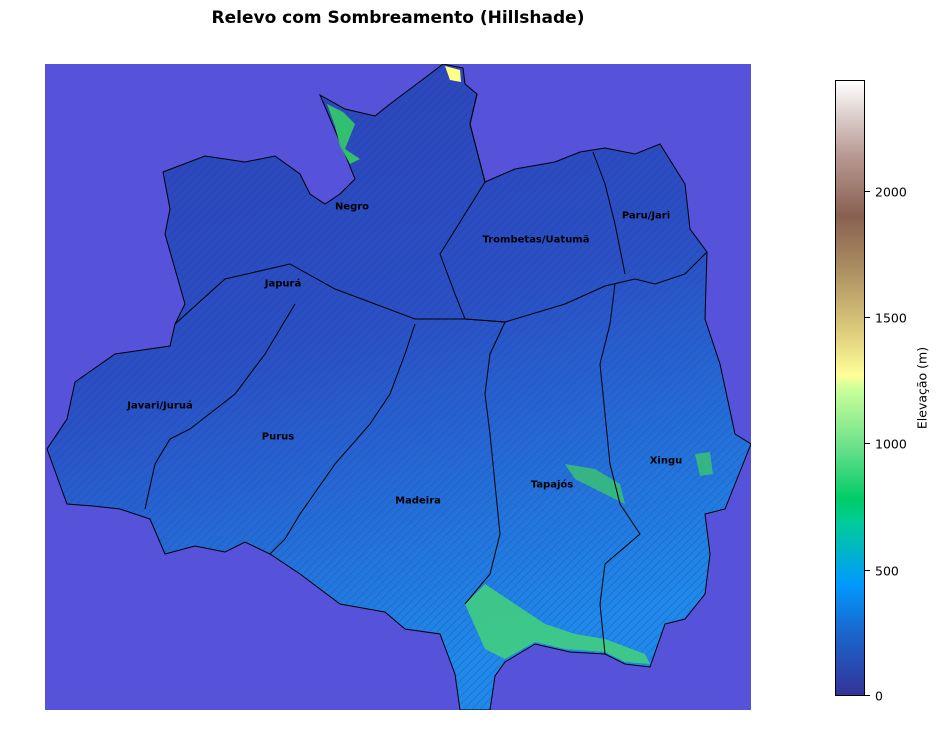 This screenshot has width=939, height=753. I want to click on highland-guiana-peak, so click(453, 74).